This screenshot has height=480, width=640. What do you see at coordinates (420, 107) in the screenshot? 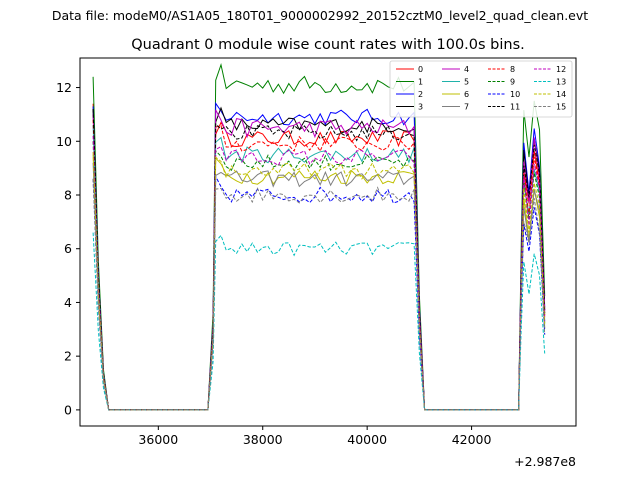
I see `legend-label: 3` at bounding box center [420, 107].